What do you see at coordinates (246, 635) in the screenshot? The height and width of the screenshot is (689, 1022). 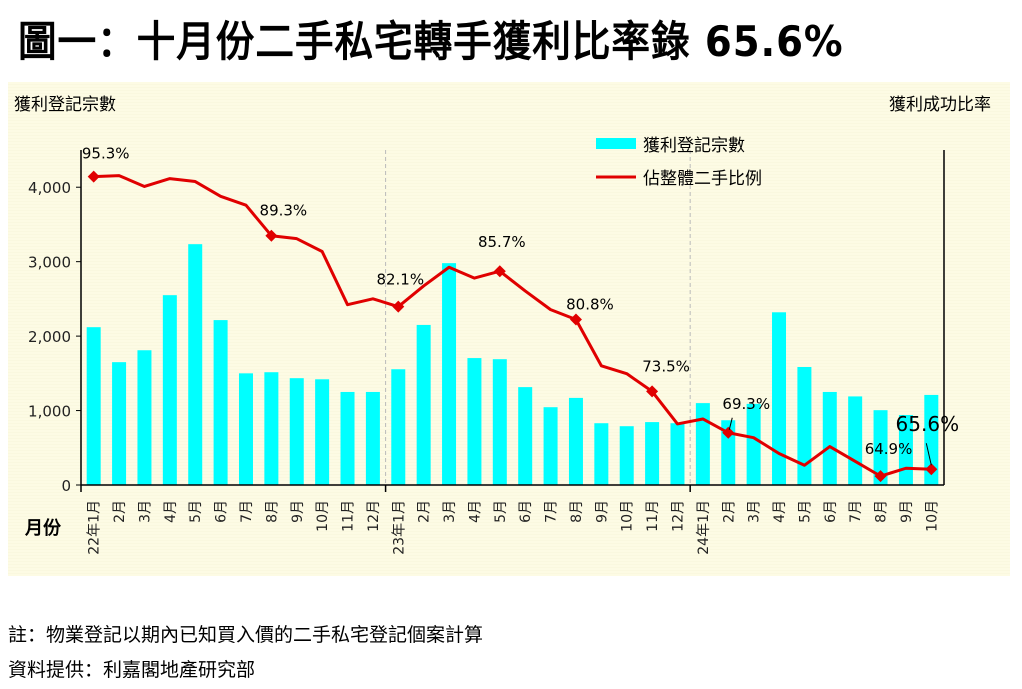 I see `footnote: 註：物業登記以期內已知買入價的二手私宅登記個案計算` at bounding box center [246, 635].